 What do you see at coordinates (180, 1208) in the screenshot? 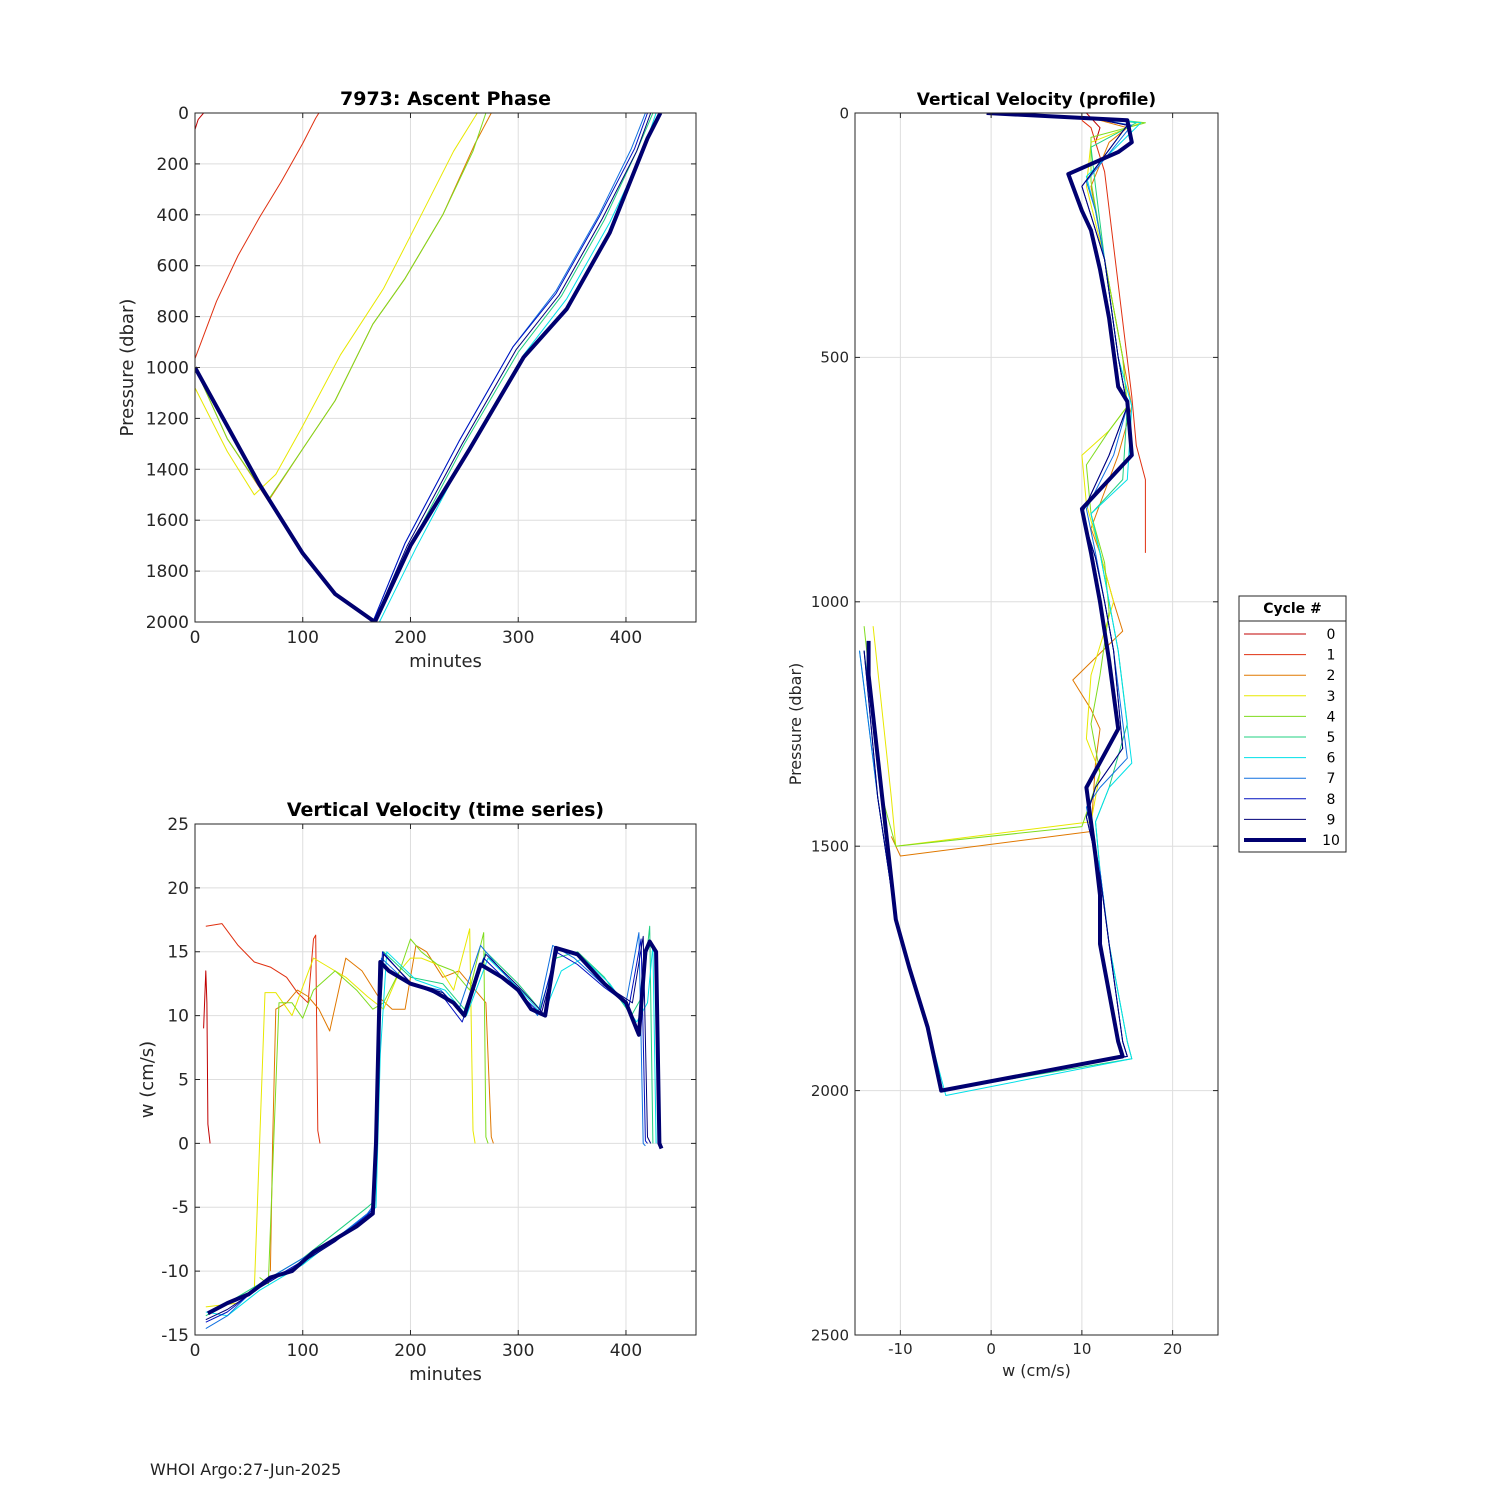
I see `y-tick-label: -5` at bounding box center [180, 1208].